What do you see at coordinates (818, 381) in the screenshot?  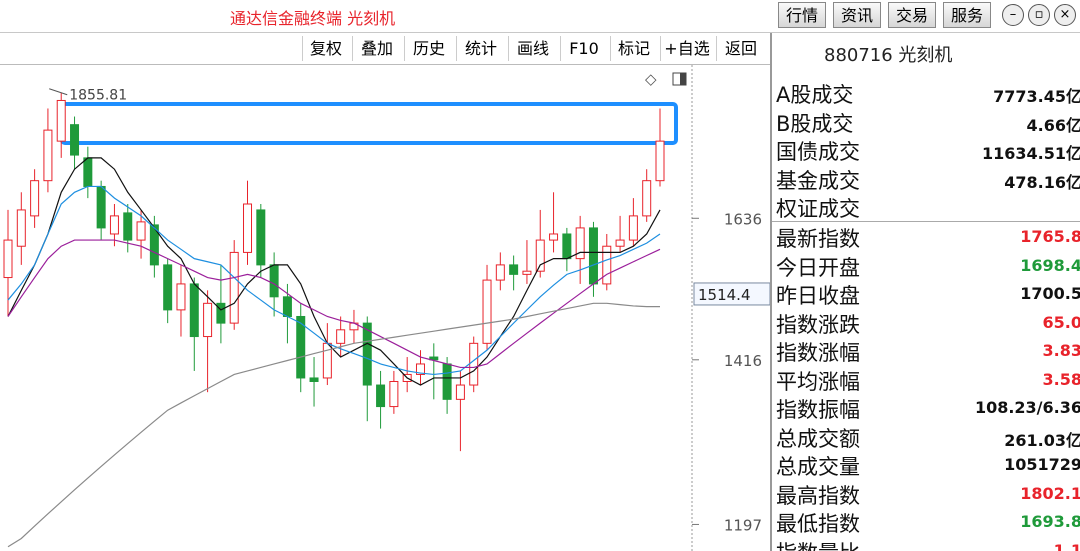 I see `quote-label: 平均涨幅` at bounding box center [818, 381].